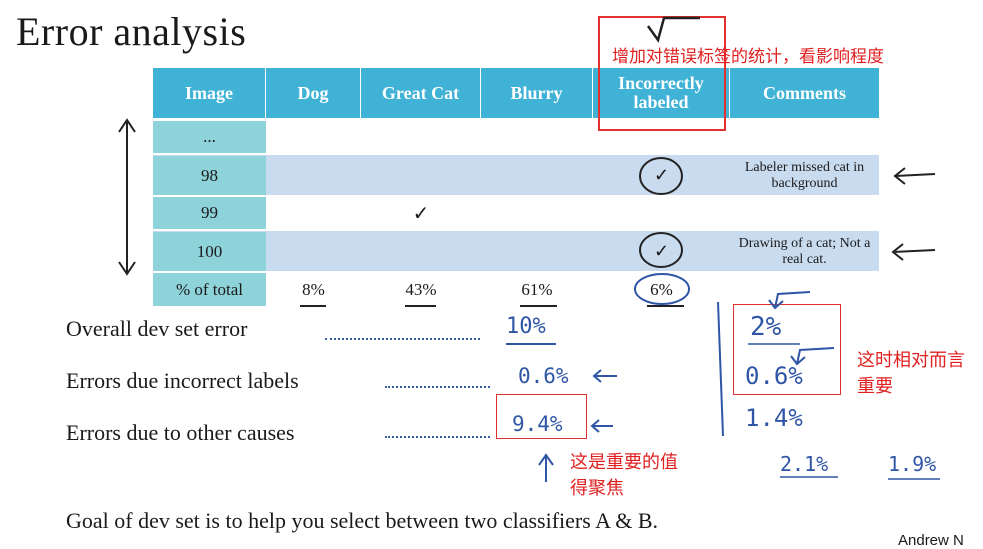 Image resolution: width=983 pixels, height=549 pixels. Describe the element at coordinates (787, 349) in the screenshot. I see `highlight-box-right-values` at that location.